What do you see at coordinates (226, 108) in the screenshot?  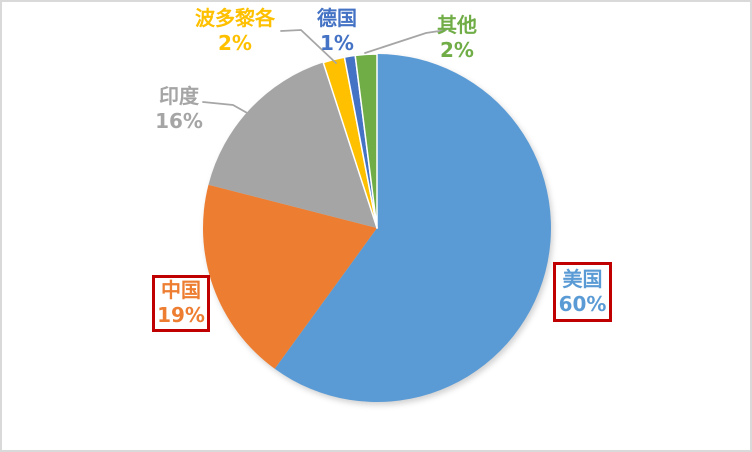 I see `leader-line-india` at bounding box center [226, 108].